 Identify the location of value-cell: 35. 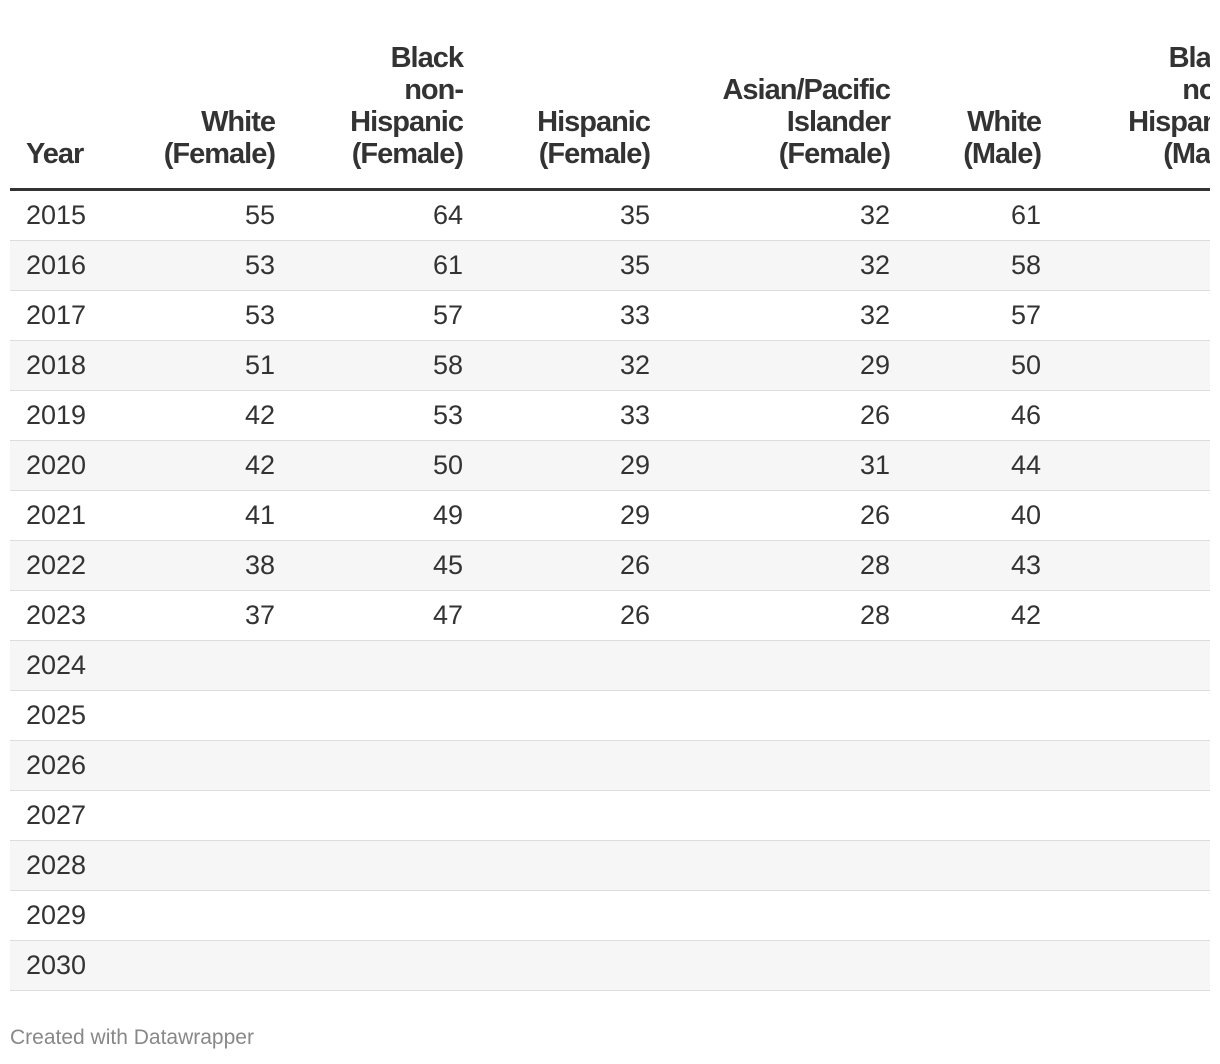
(561, 215).